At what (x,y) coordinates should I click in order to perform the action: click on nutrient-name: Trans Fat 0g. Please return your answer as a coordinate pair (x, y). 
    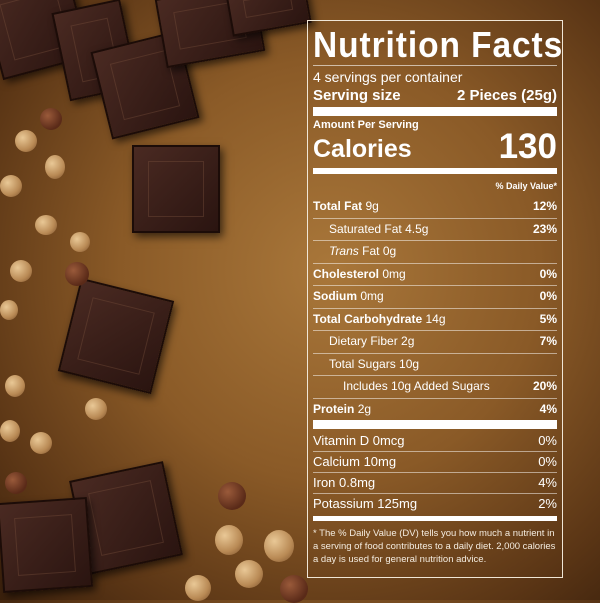
    Looking at the image, I should click on (363, 251).